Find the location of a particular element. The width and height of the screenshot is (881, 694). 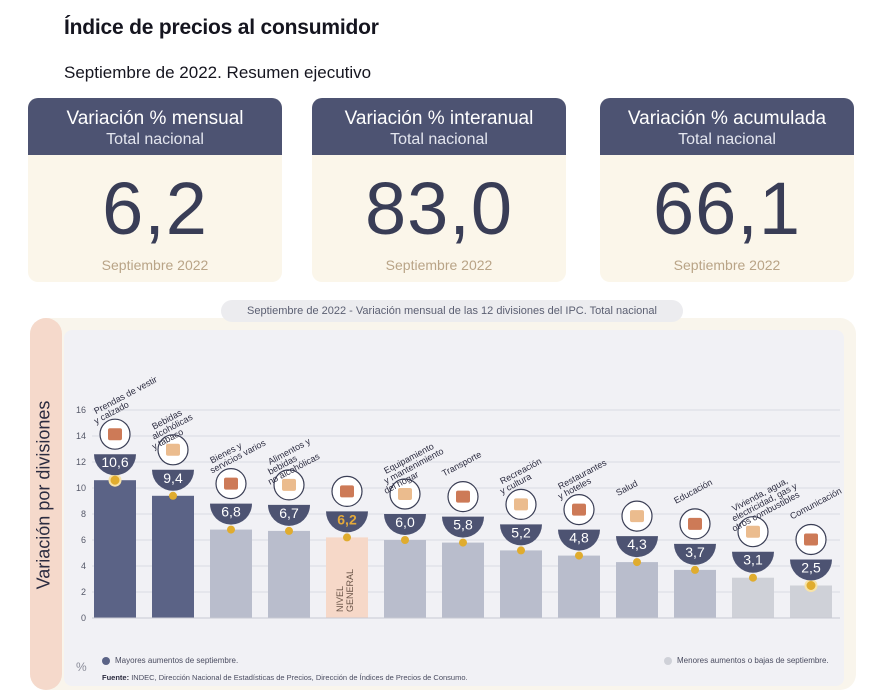

toiletries-icon-glyph is located at coordinates (231, 483).